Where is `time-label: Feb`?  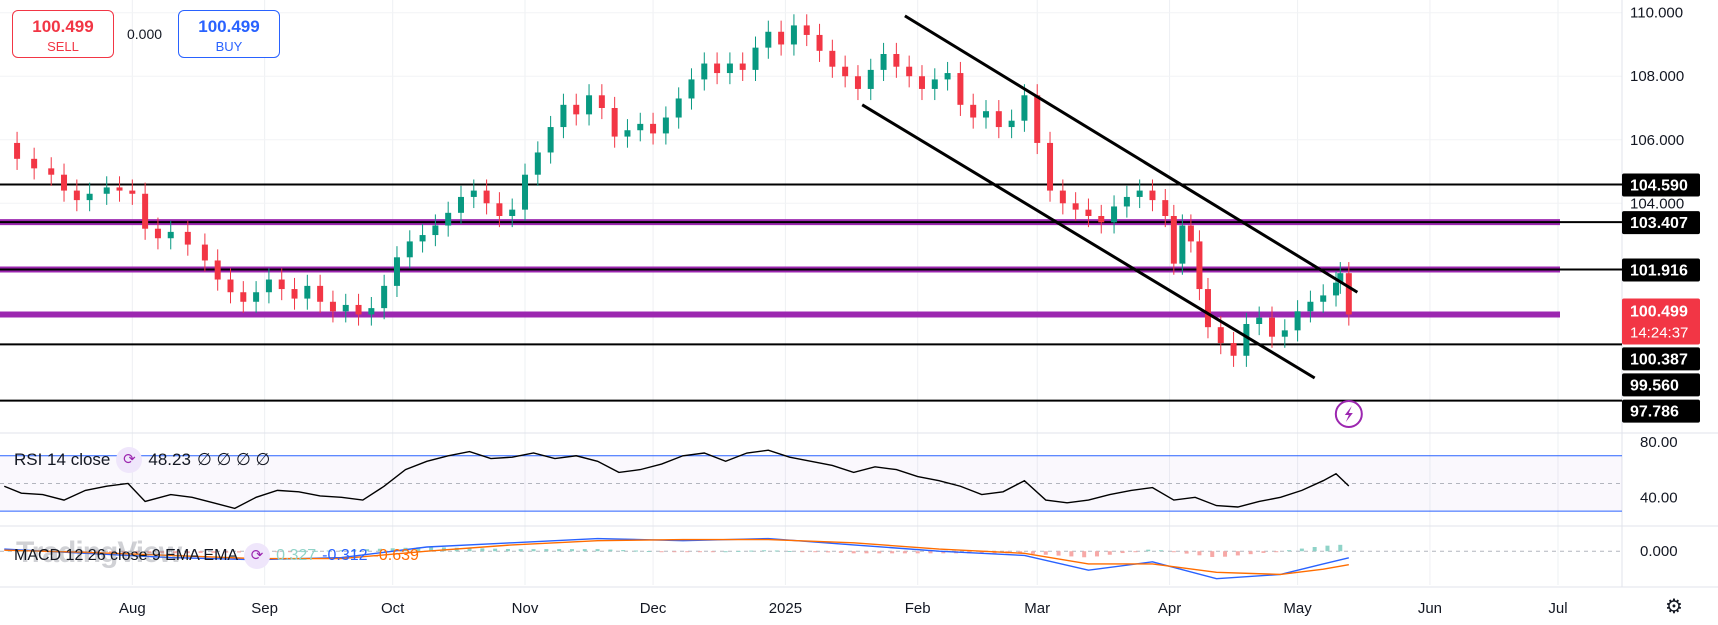 time-label: Feb is located at coordinates (918, 608).